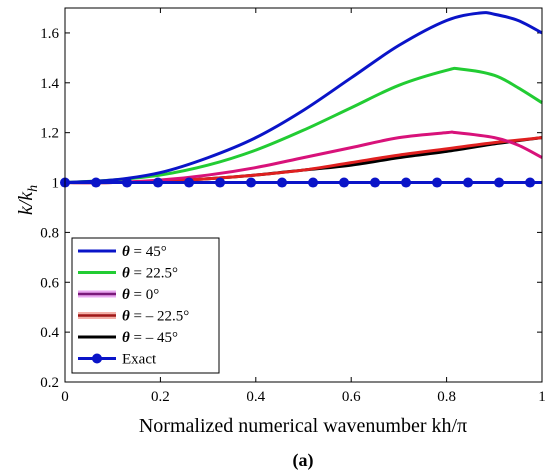 This screenshot has height=474, width=550. What do you see at coordinates (150, 338) in the screenshot?
I see `legend-label: θ = – 45°` at bounding box center [150, 338].